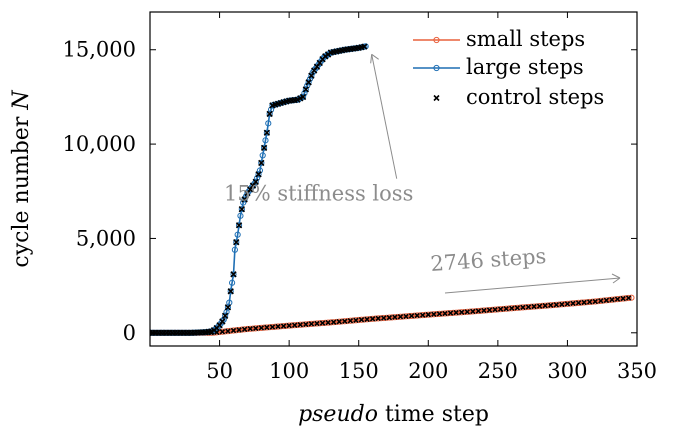 The image size is (675, 431). Describe the element at coordinates (21, 179) in the screenshot. I see `y-axis-label: cycle number N` at that location.